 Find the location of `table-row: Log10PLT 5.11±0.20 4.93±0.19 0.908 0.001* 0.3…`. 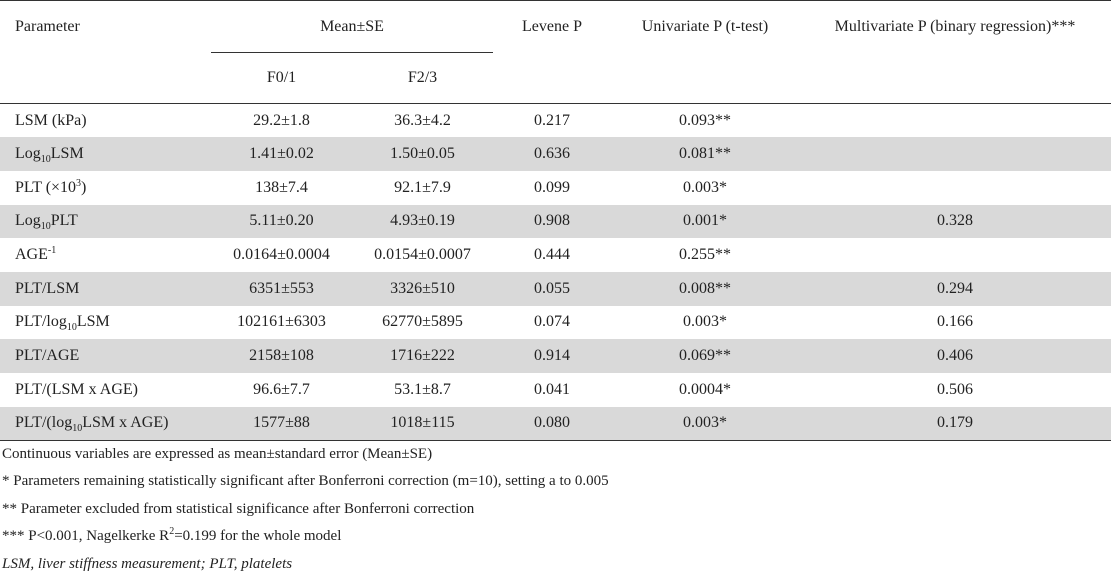

table-row: Log10PLT 5.11±0.20 4.93±0.19 0.908 0.001* 0.3… is located at coordinates (555, 221).